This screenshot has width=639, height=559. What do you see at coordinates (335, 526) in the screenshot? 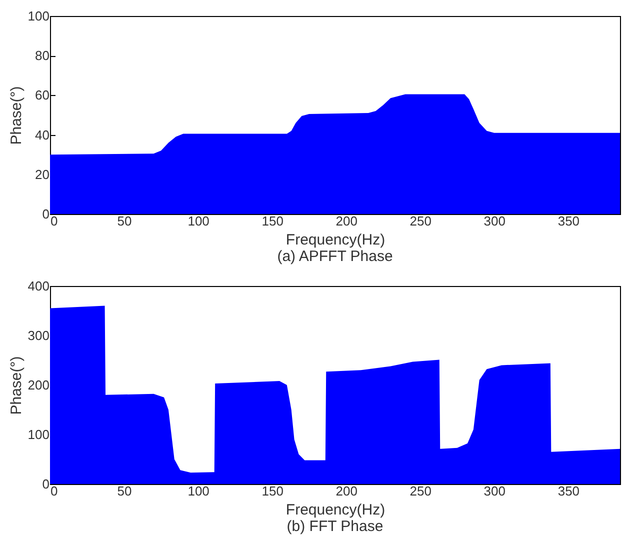
I see `text: (b) FFT Phase` at bounding box center [335, 526].